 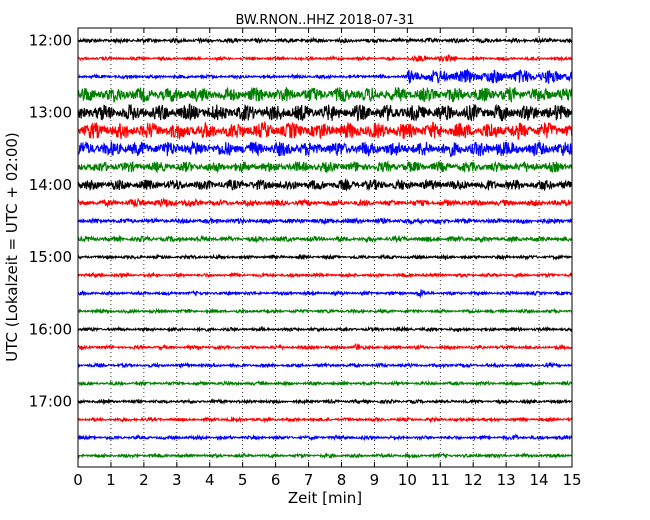 What do you see at coordinates (440, 480) in the screenshot?
I see `x-tick-label: 11` at bounding box center [440, 480].